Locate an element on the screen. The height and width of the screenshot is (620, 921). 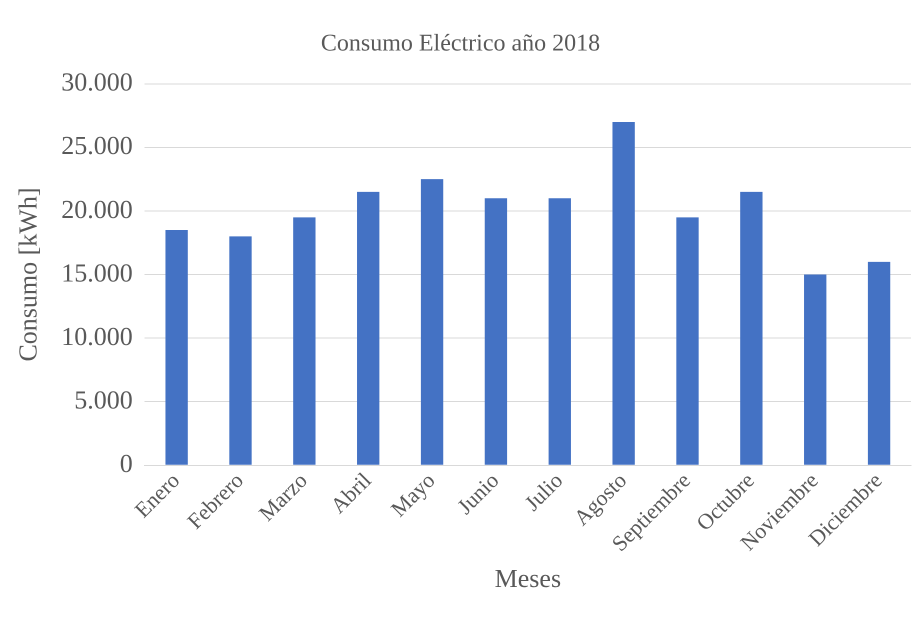
y-tick-label: 25.000 is located at coordinates (97, 145).